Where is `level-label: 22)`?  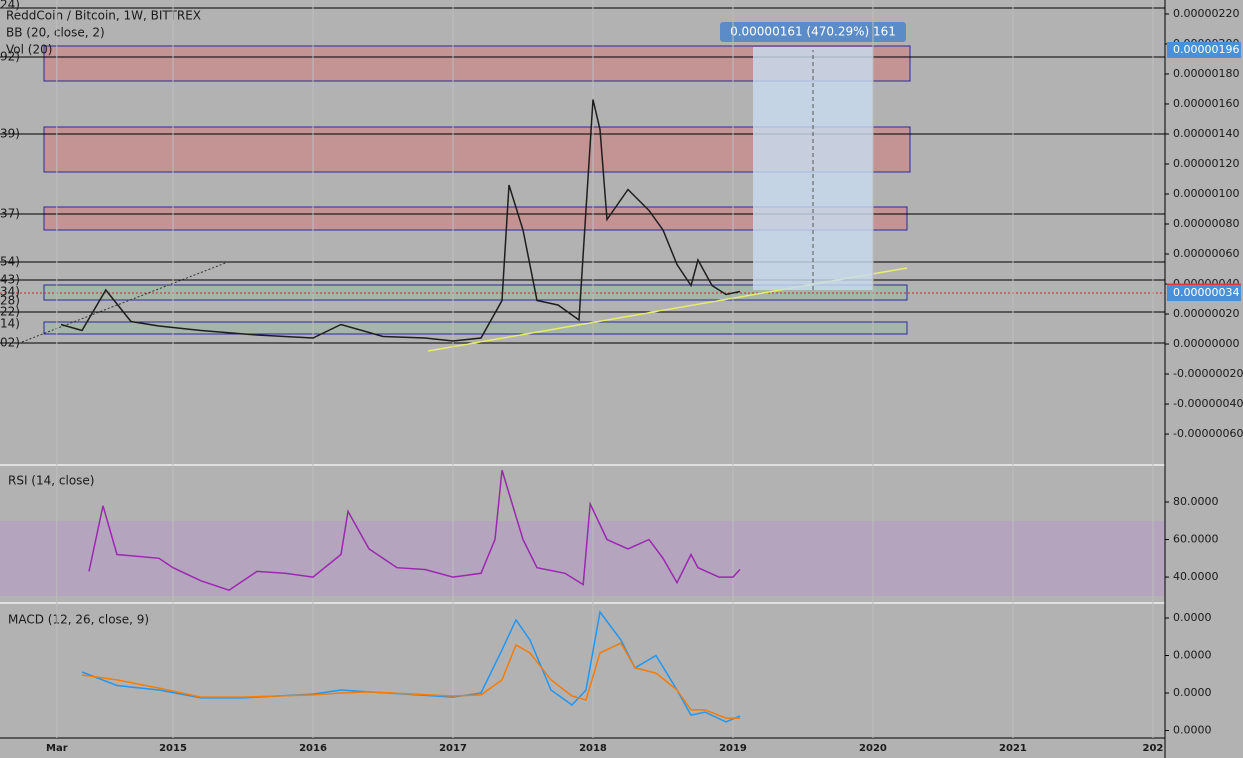
level-label: 22) is located at coordinates (10, 312).